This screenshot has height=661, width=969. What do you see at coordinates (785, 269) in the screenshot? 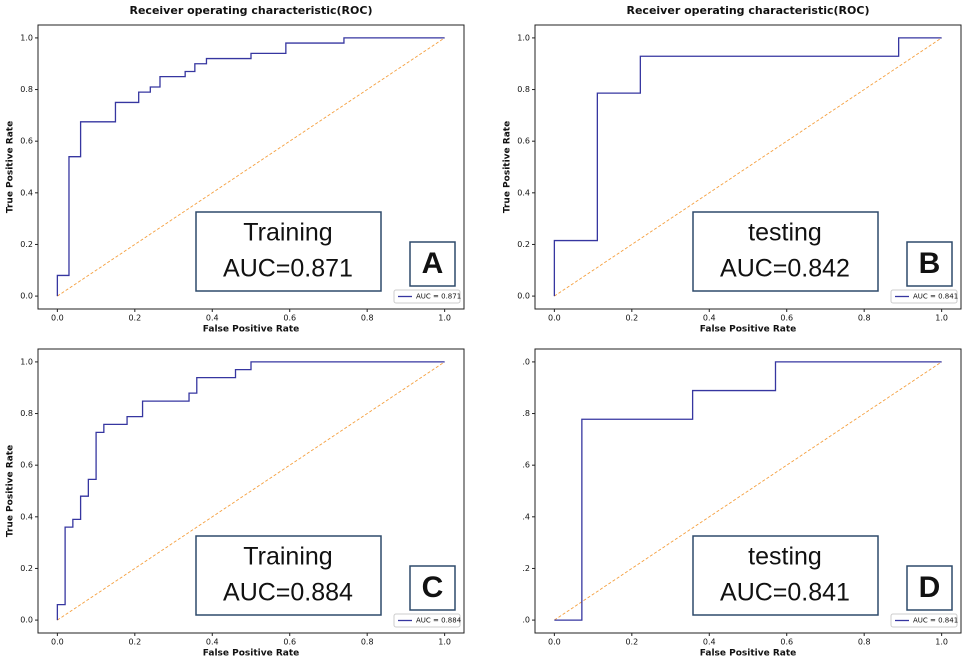
I see `annotation-text: AUC=0.842` at bounding box center [785, 269].